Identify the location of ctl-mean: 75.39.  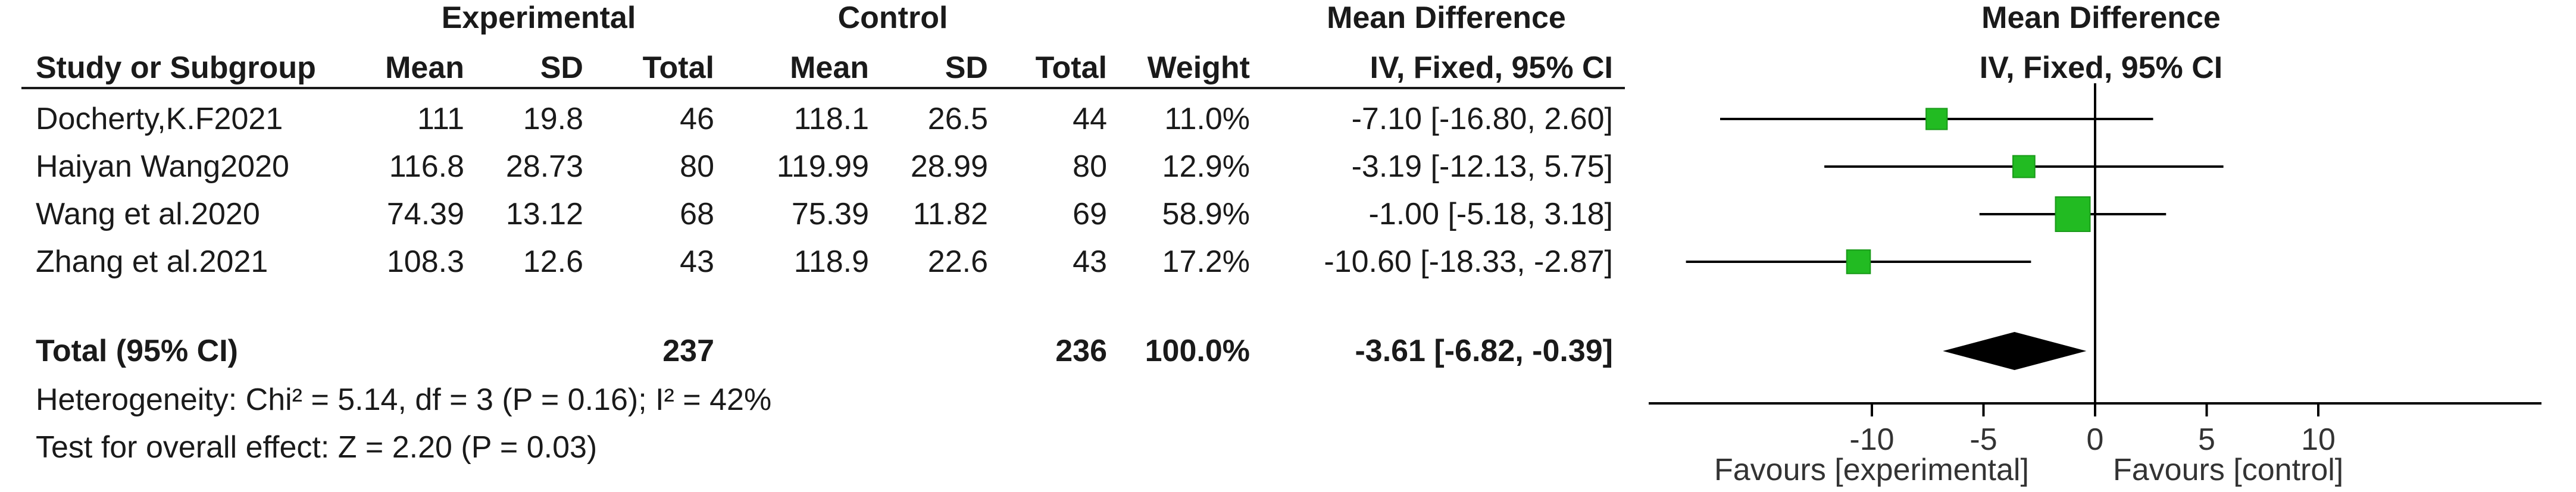
(830, 214).